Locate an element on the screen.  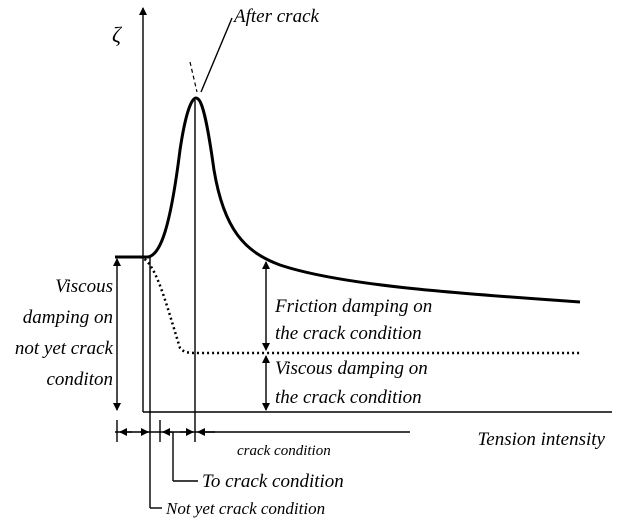
annotation: After crack is located at coordinates (276, 16).